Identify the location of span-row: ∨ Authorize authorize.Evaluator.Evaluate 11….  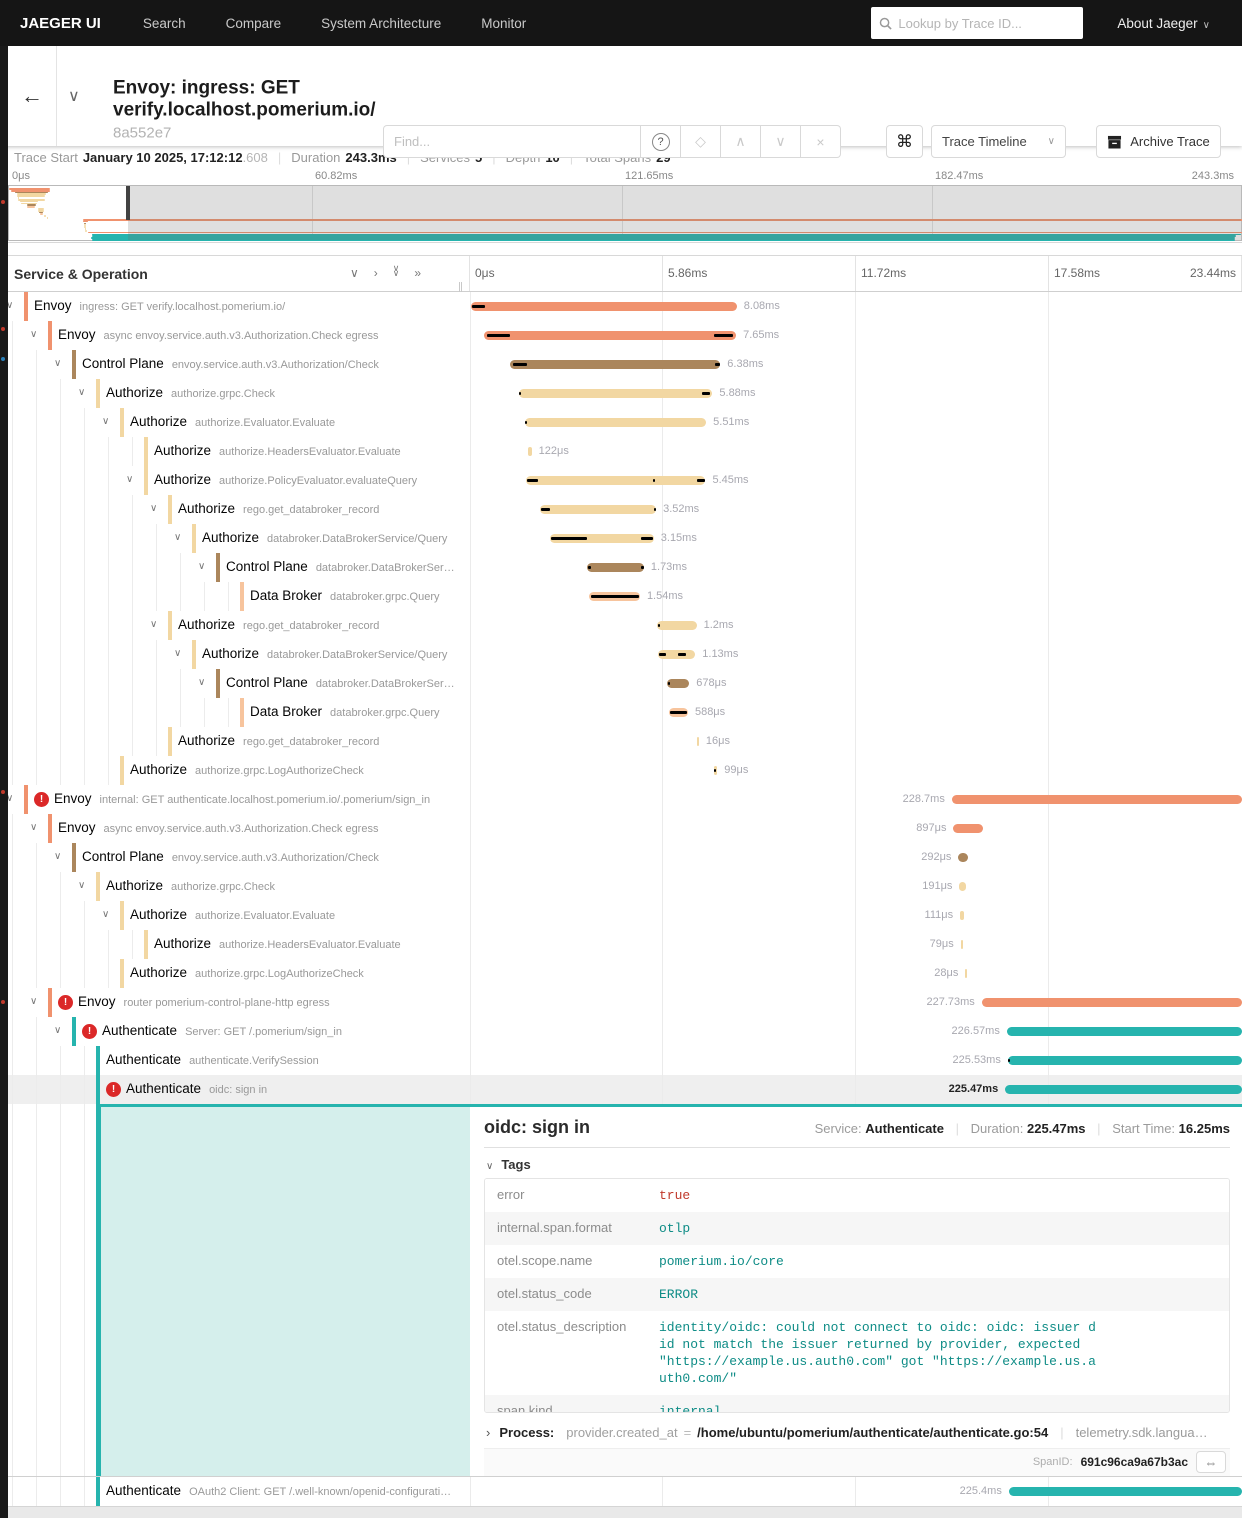
(621, 915).